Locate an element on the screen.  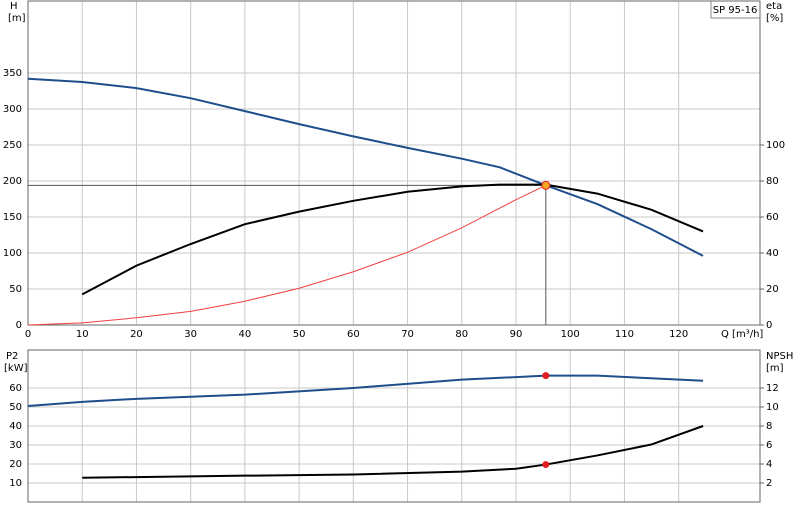
y2-tick-label: 40 is located at coordinates (772, 253).